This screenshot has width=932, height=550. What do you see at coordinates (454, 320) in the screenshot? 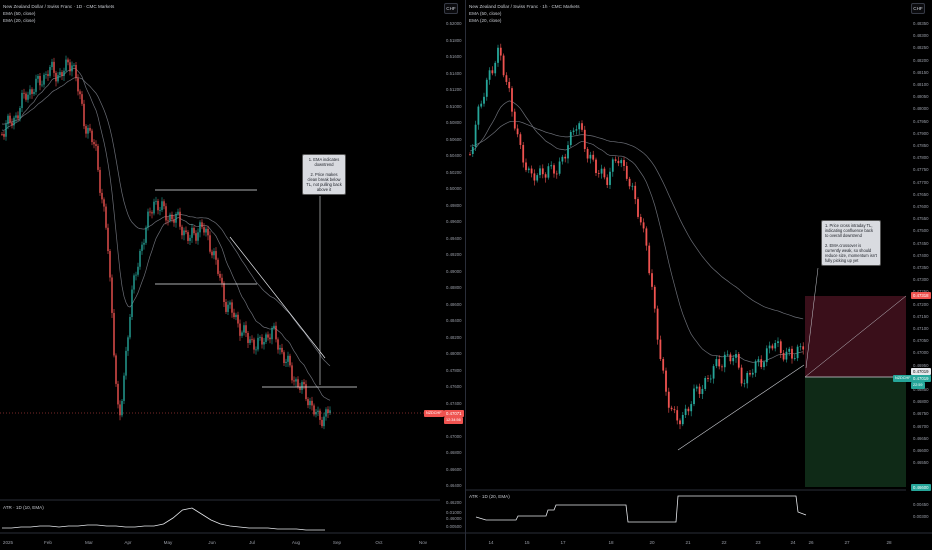
I see `price-axis-tick: 0.48400` at bounding box center [454, 320].